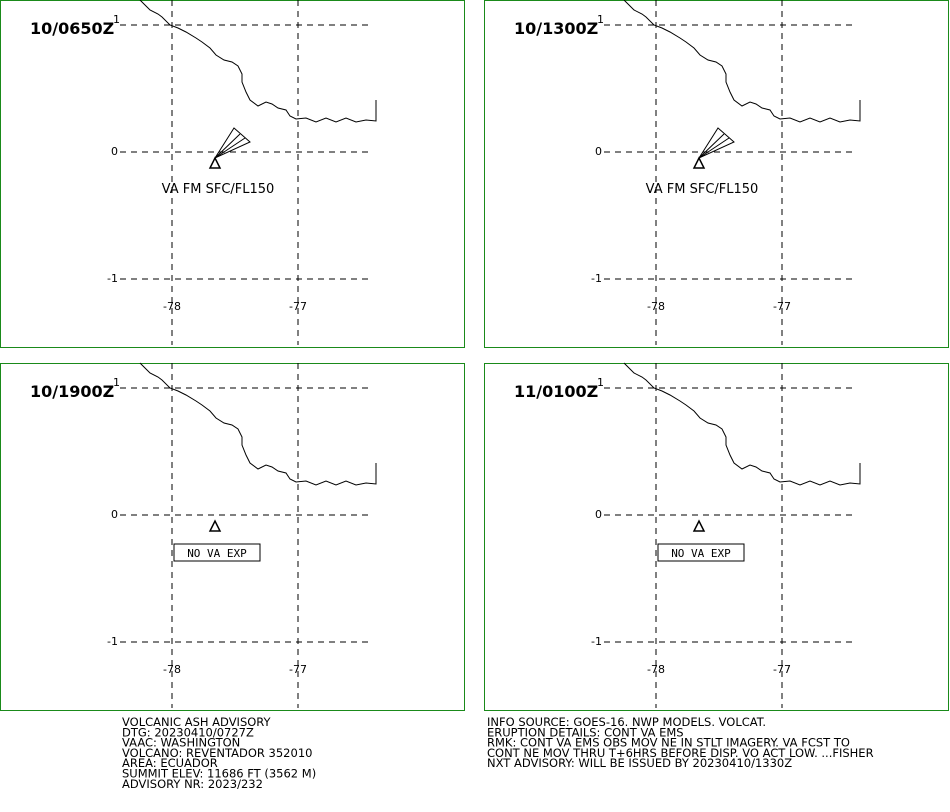  I want to click on advisory-line: ADVISORY NR: 2023/232, so click(192, 784).